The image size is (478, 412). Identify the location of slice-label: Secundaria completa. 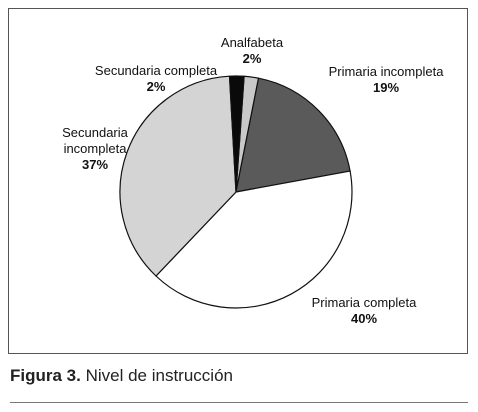
(156, 70).